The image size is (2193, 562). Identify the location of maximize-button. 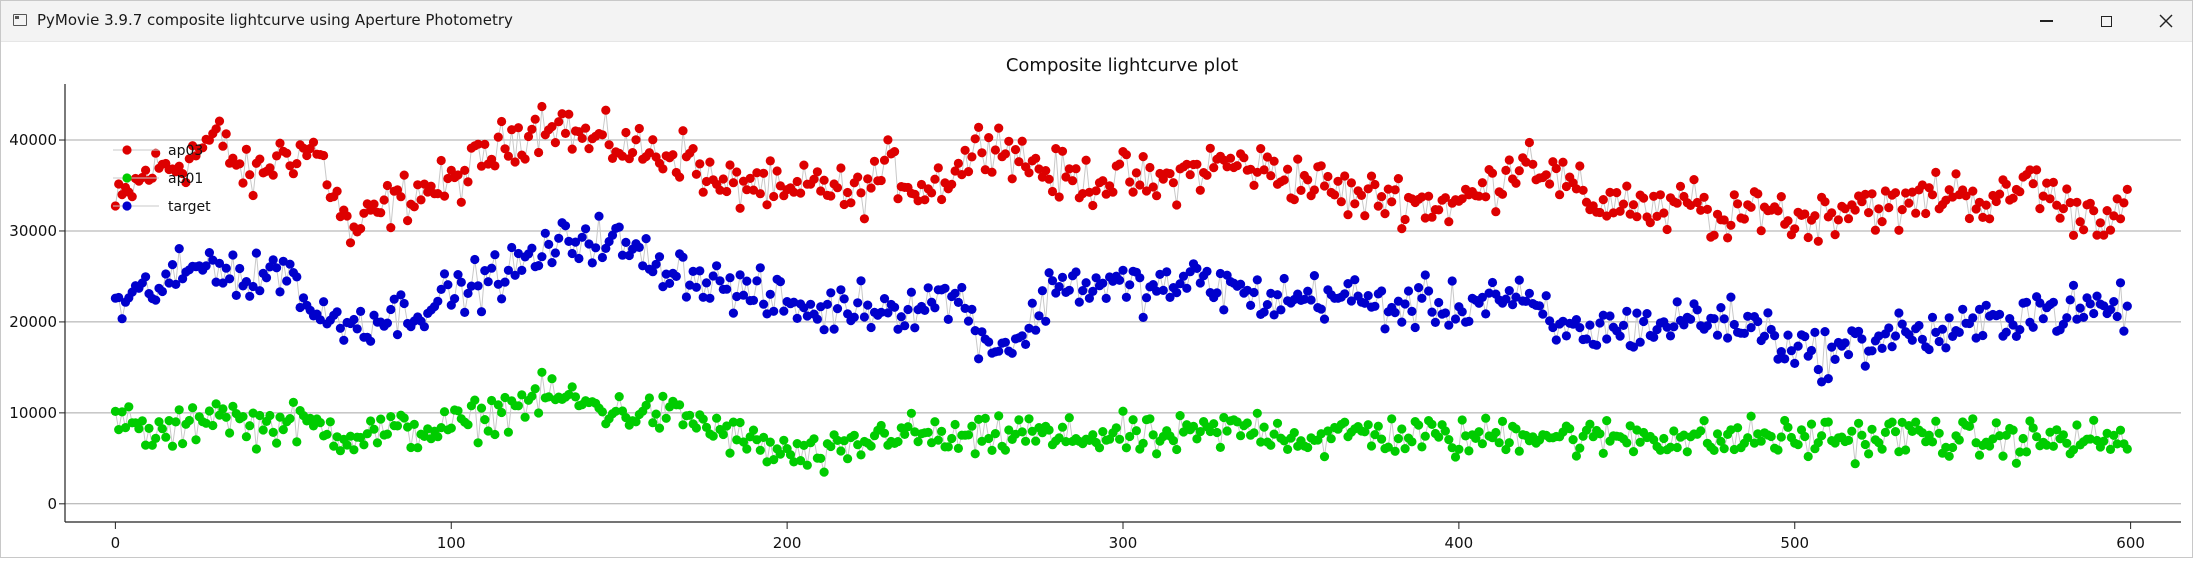
(2106, 21).